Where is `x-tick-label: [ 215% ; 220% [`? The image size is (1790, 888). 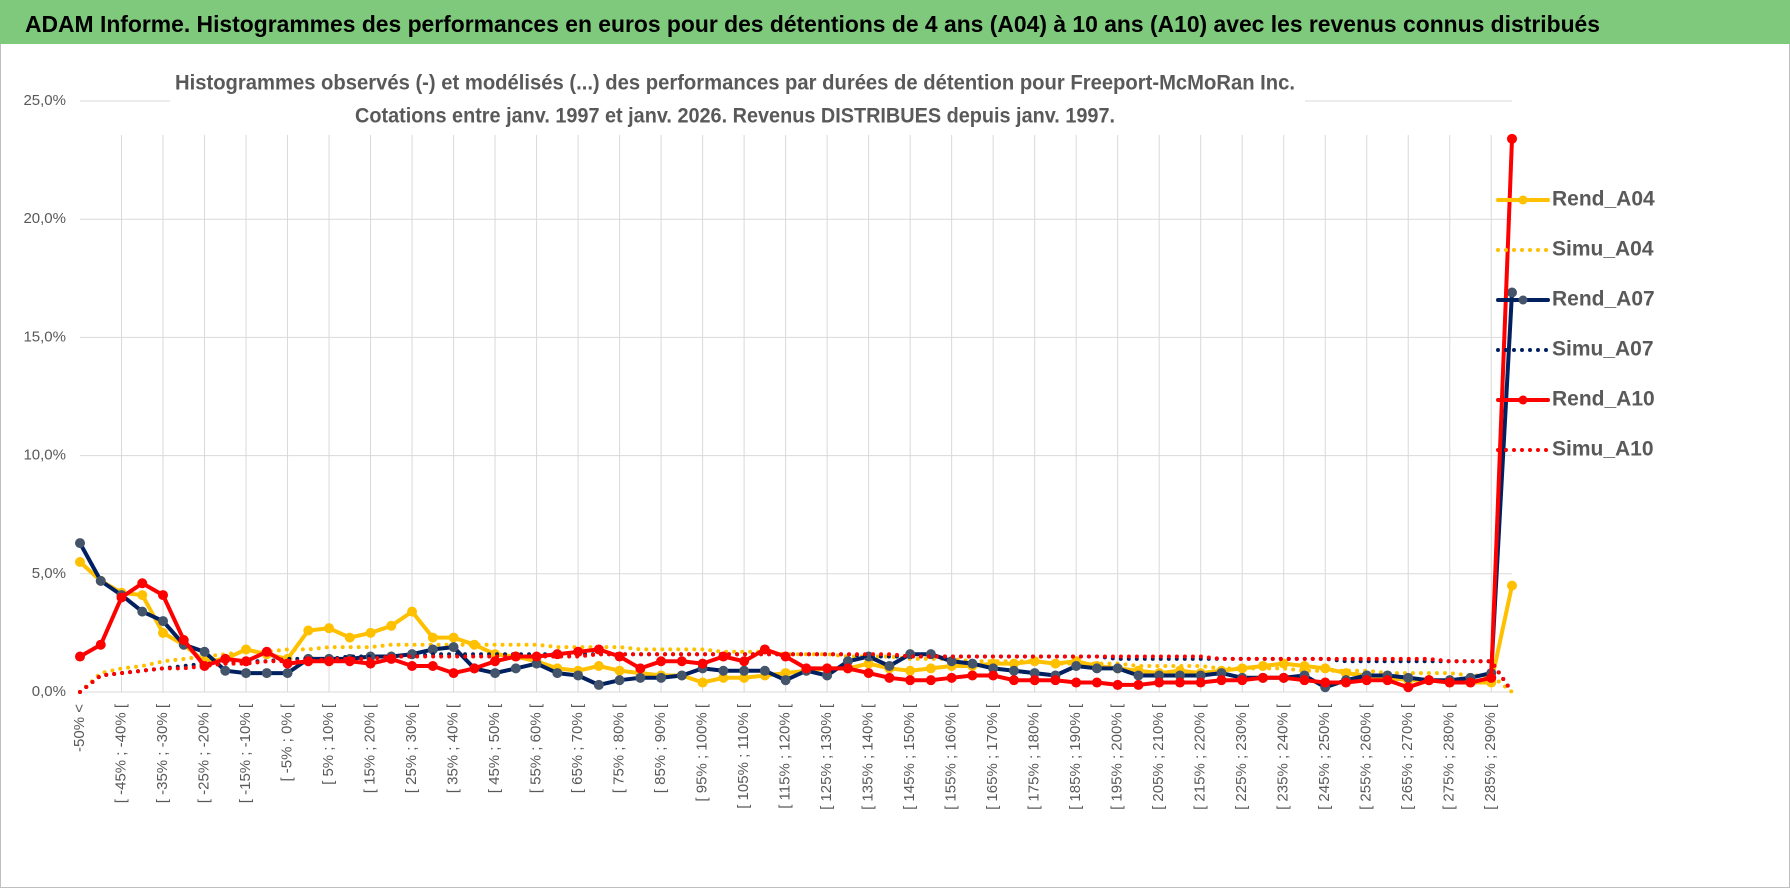
x-tick-label: [ 215% ; 220% [ is located at coordinates (1200, 756).